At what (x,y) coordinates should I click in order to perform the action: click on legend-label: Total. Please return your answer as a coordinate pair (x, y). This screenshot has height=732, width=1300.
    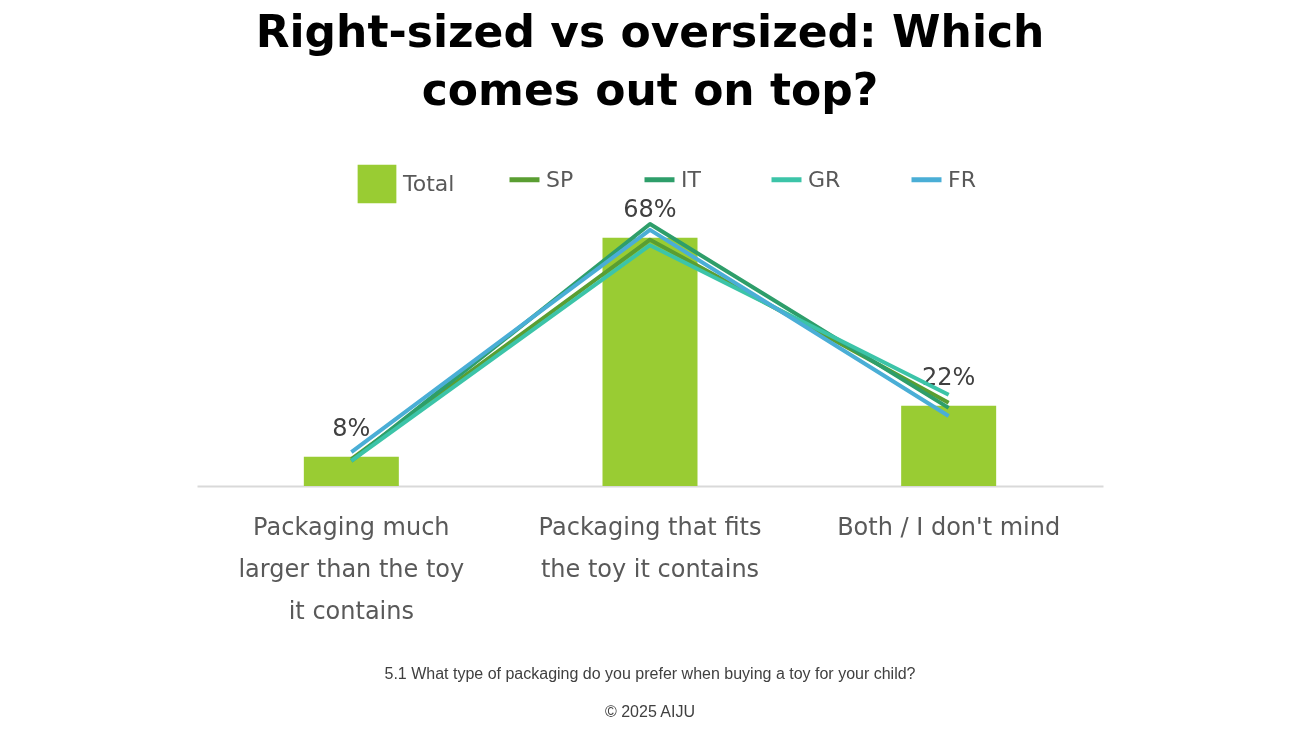
    Looking at the image, I should click on (428, 183).